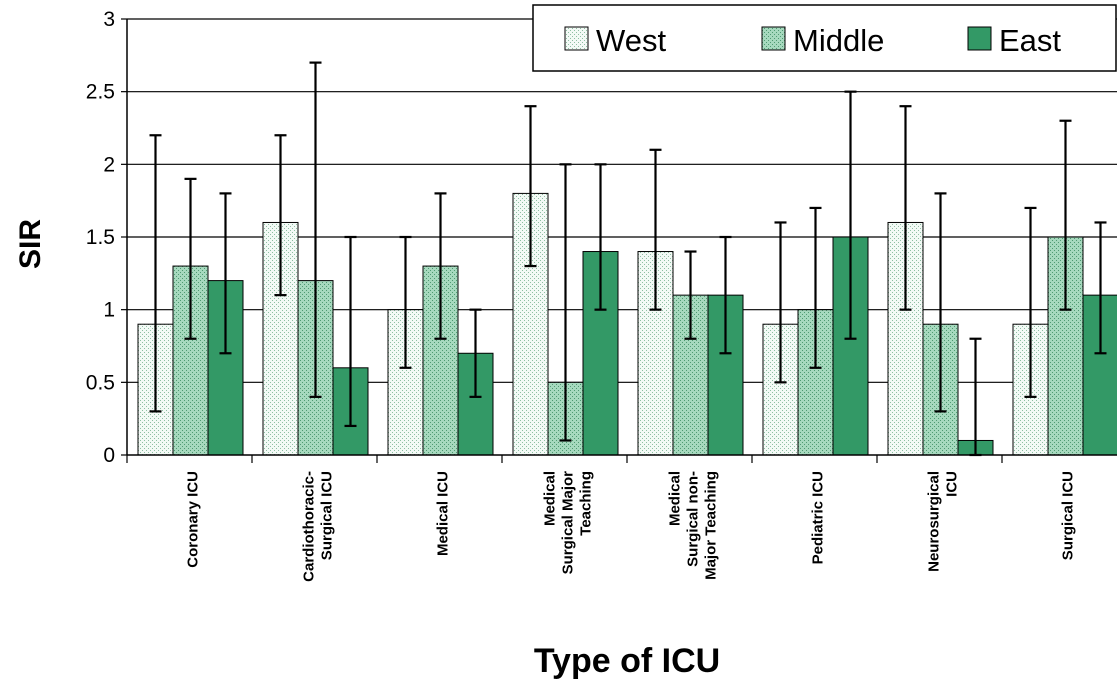 The image size is (1117, 686). I want to click on legend: West Middle East, so click(824, 38).